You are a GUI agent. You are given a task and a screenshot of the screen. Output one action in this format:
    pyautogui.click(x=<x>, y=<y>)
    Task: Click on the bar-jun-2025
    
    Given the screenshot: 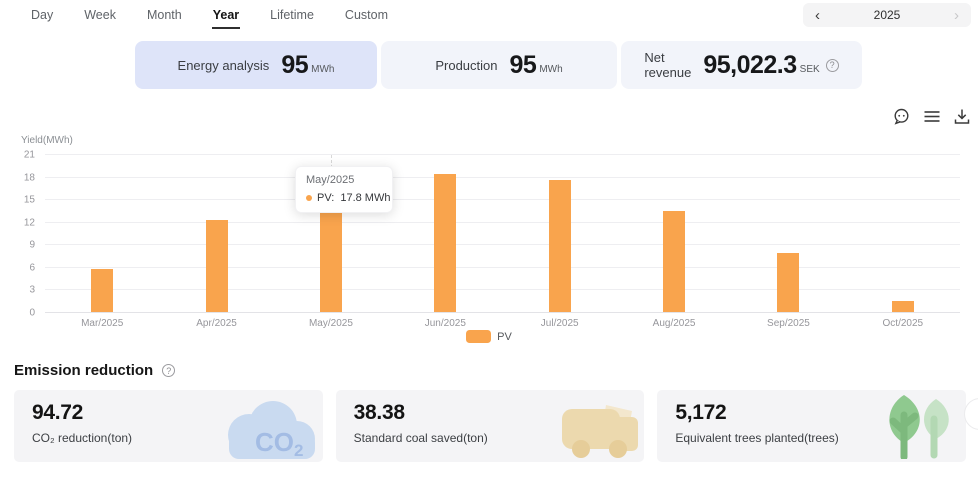 What is the action you would take?
    pyautogui.click(x=445, y=242)
    